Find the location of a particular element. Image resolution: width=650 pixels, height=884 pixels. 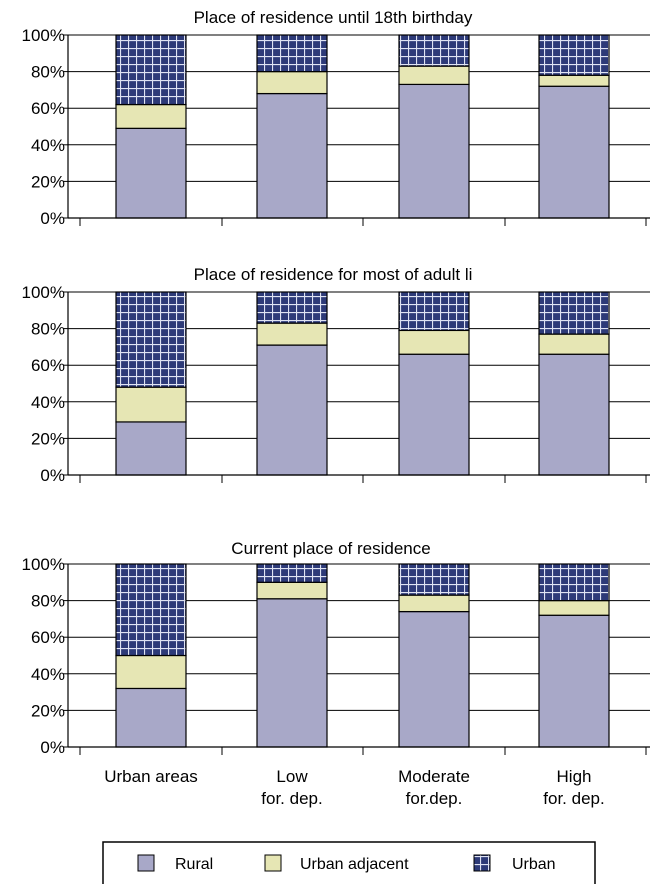

x-category-label: for.dep. is located at coordinates (434, 798).